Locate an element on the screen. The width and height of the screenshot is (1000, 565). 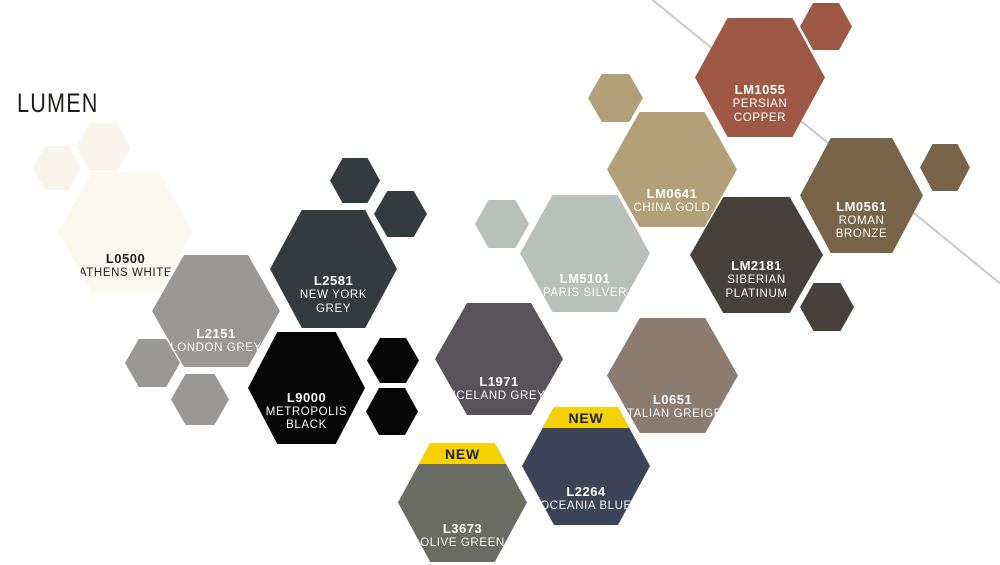
decor-hexagon-paris-silver is located at coordinates (502, 224).